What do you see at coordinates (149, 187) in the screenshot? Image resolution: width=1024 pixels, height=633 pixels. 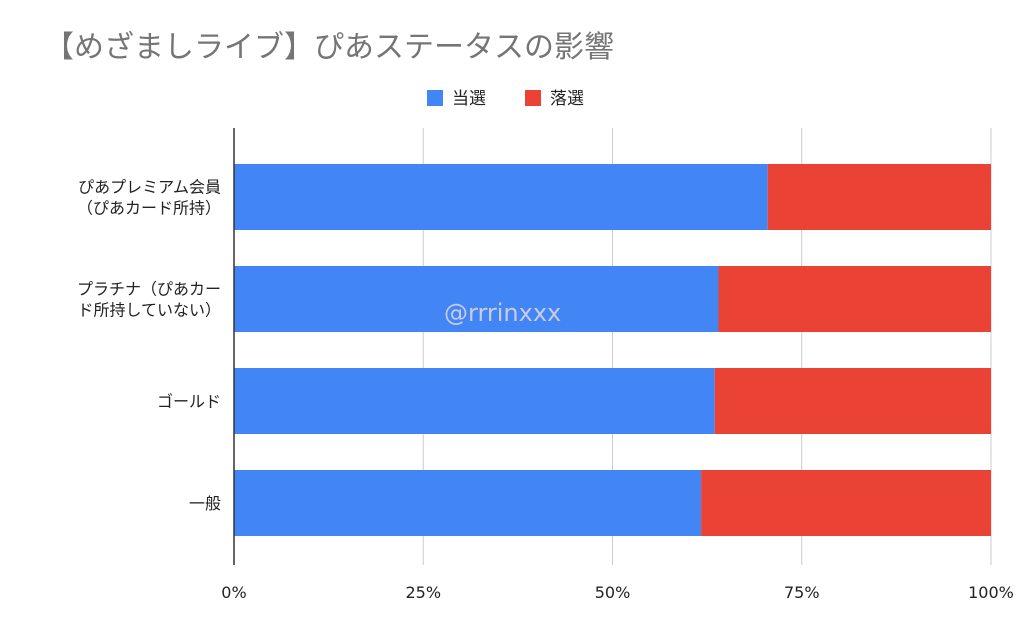 I see `category-label-0-0: ぴあプレミアム会員` at bounding box center [149, 187].